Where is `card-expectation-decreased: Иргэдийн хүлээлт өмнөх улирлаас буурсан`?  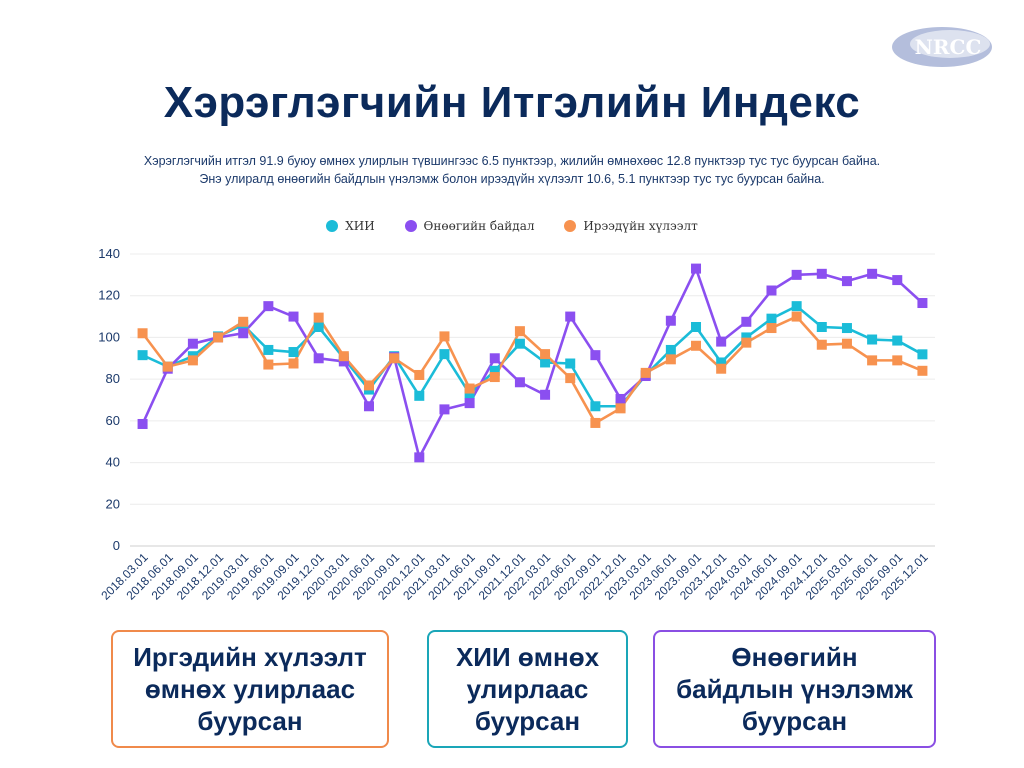
card-expectation-decreased: Иргэдийн хүлээлт өмнөх улирлаас буурсан is located at coordinates (250, 689).